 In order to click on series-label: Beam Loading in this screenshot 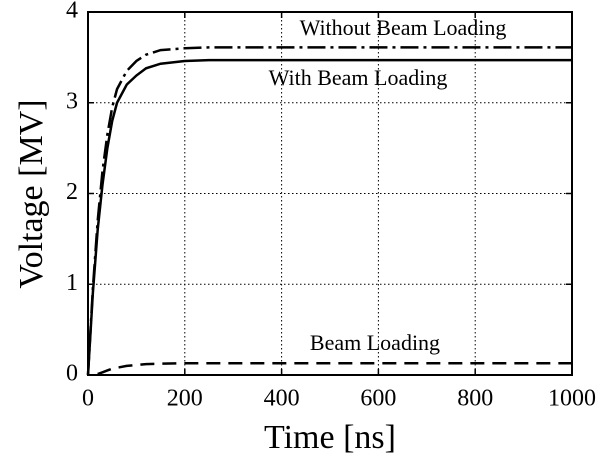, I will do `click(375, 342)`.